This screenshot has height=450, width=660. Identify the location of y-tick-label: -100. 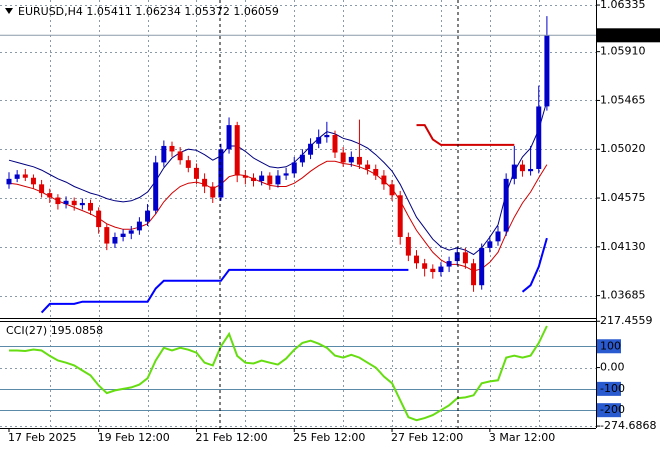
(612, 388).